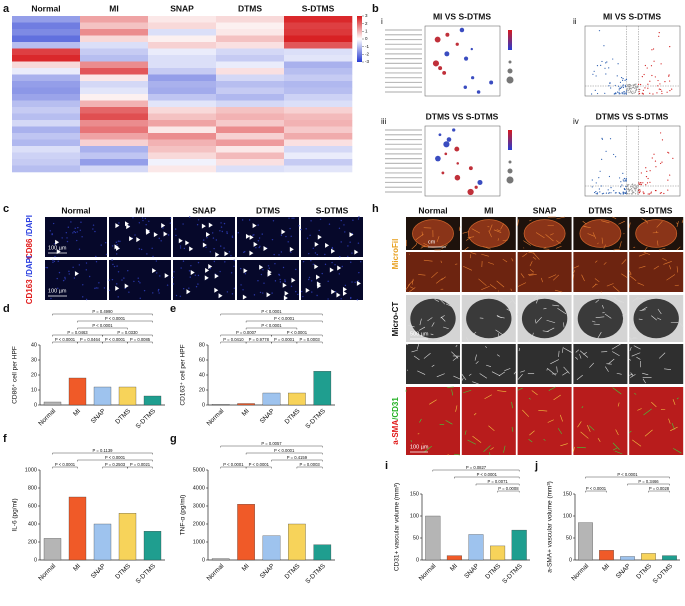 The height and width of the screenshot is (606, 685). Describe the element at coordinates (332, 210) in the screenshot. I see `column-label: S-DTMS` at that location.